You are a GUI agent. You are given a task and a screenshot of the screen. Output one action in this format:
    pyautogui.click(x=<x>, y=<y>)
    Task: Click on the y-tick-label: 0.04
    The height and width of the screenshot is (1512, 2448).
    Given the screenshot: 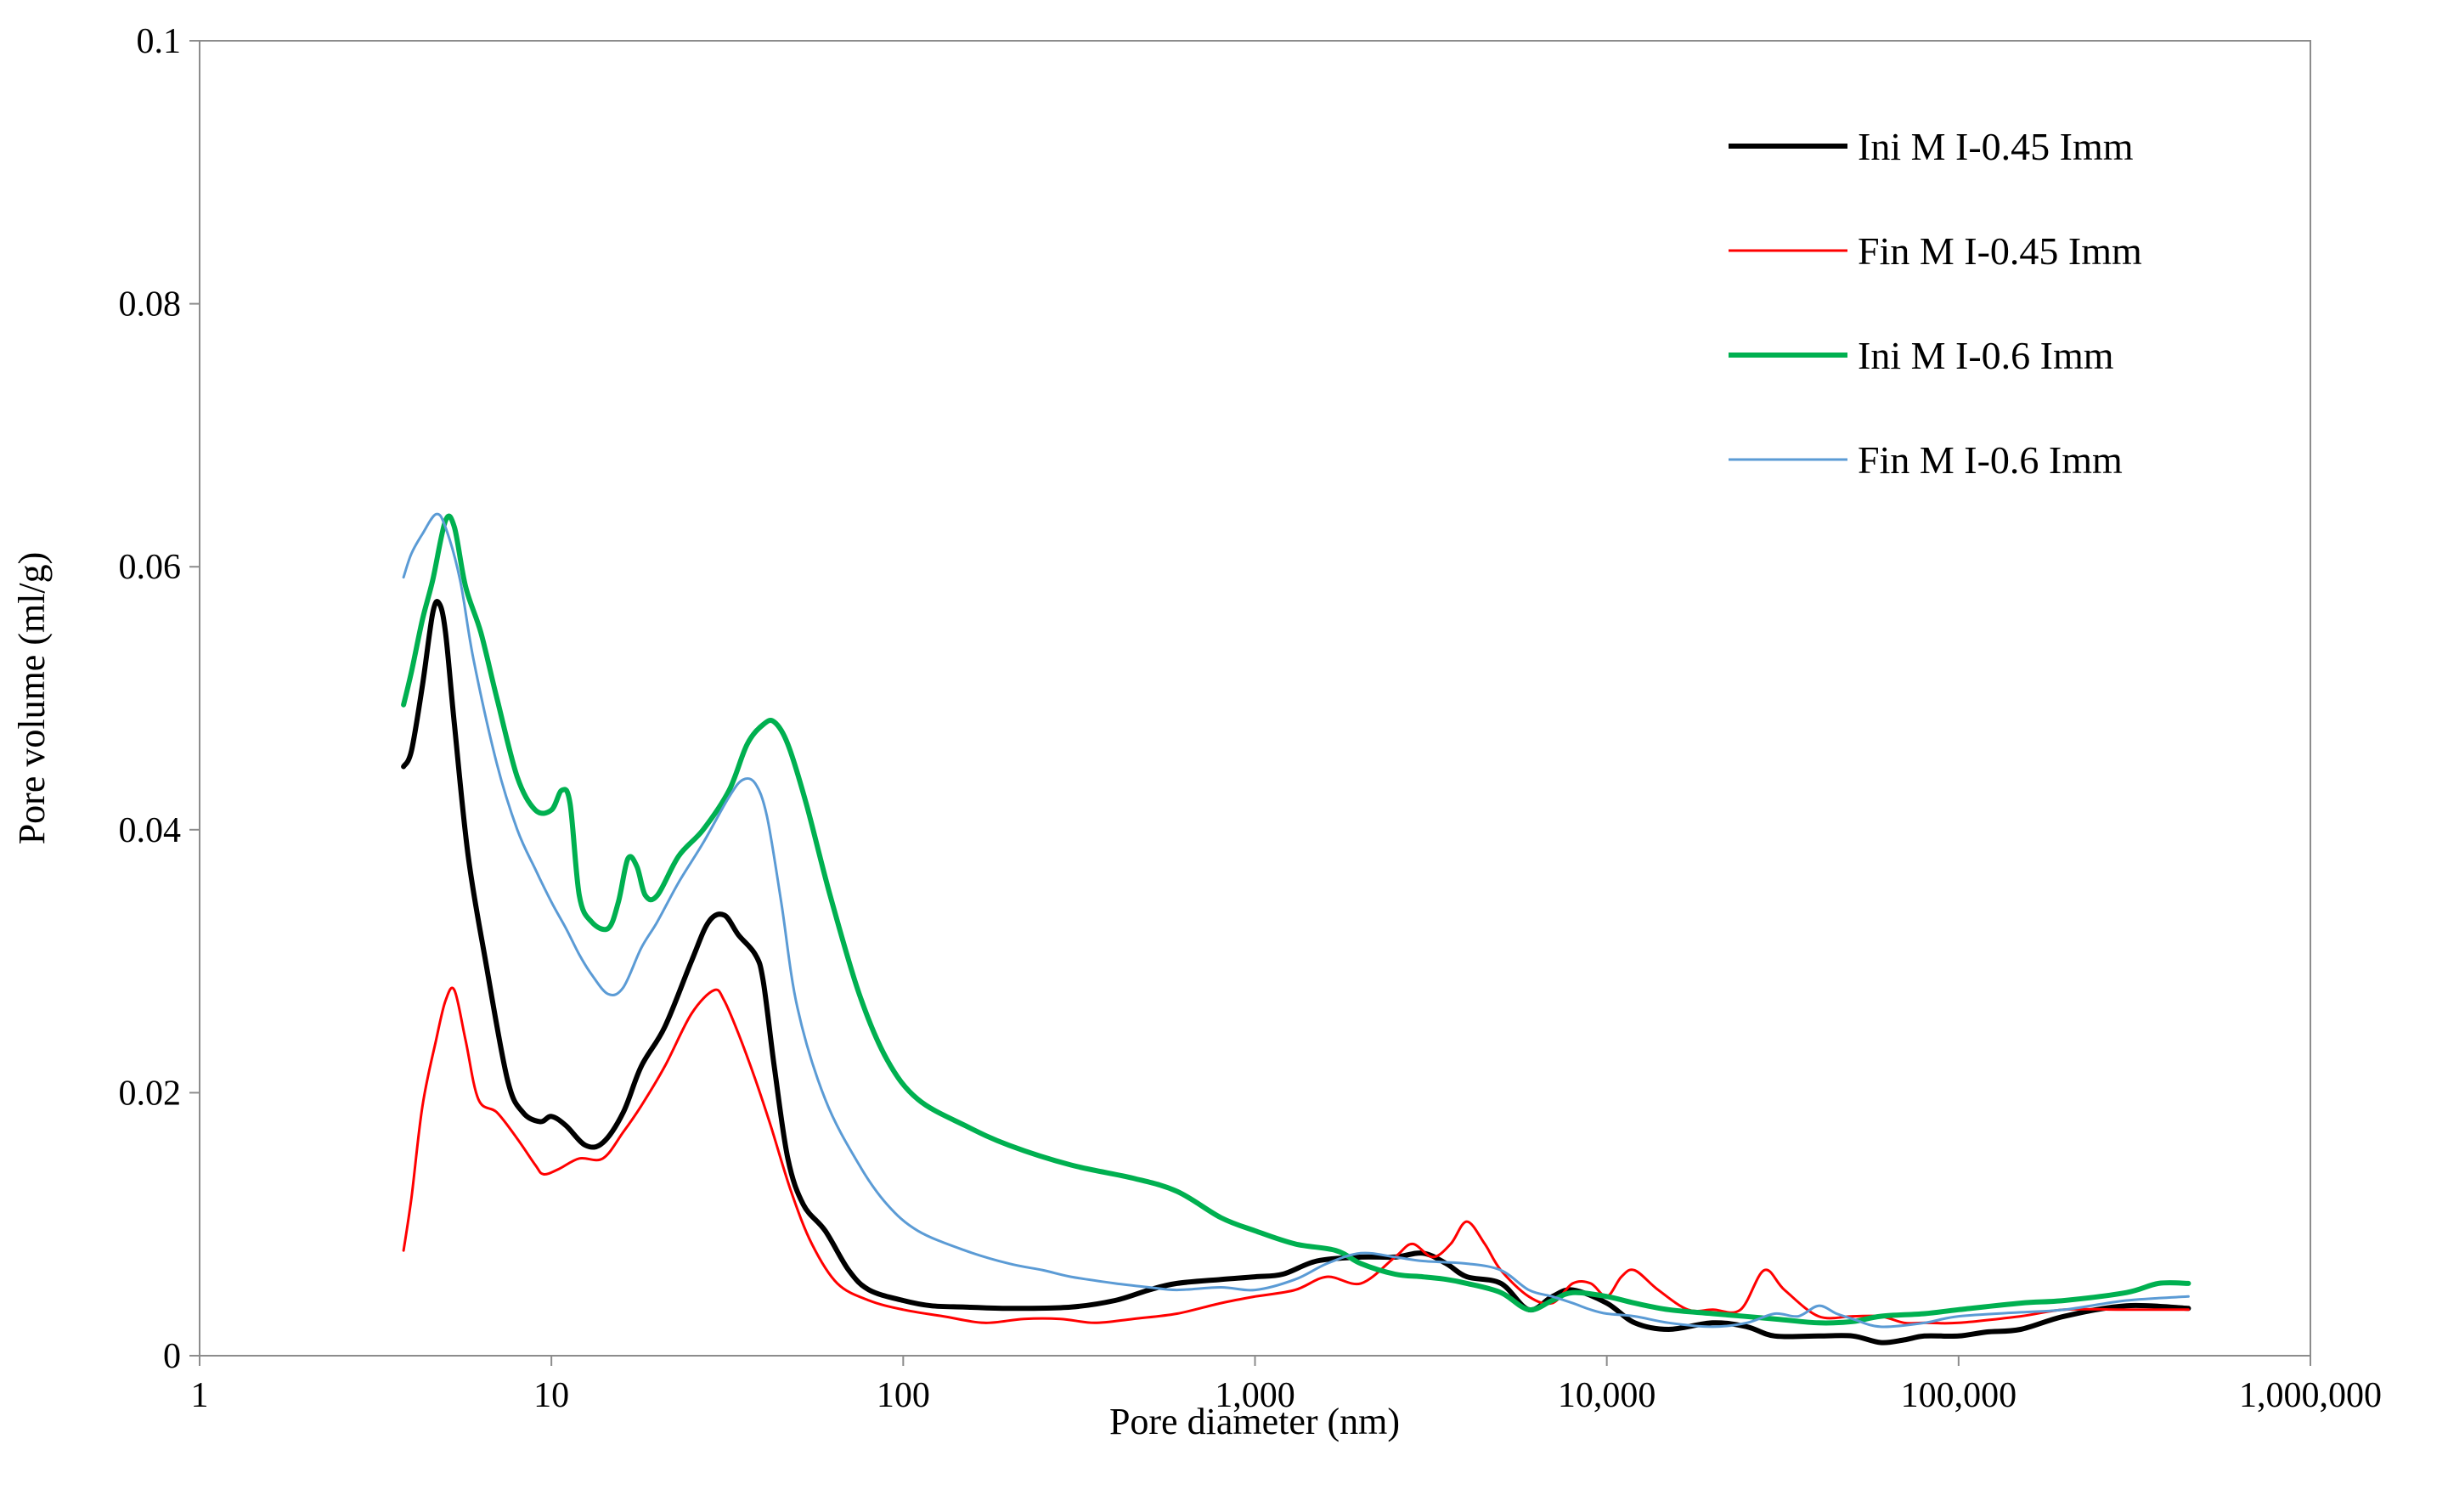 What is the action you would take?
    pyautogui.click(x=150, y=830)
    